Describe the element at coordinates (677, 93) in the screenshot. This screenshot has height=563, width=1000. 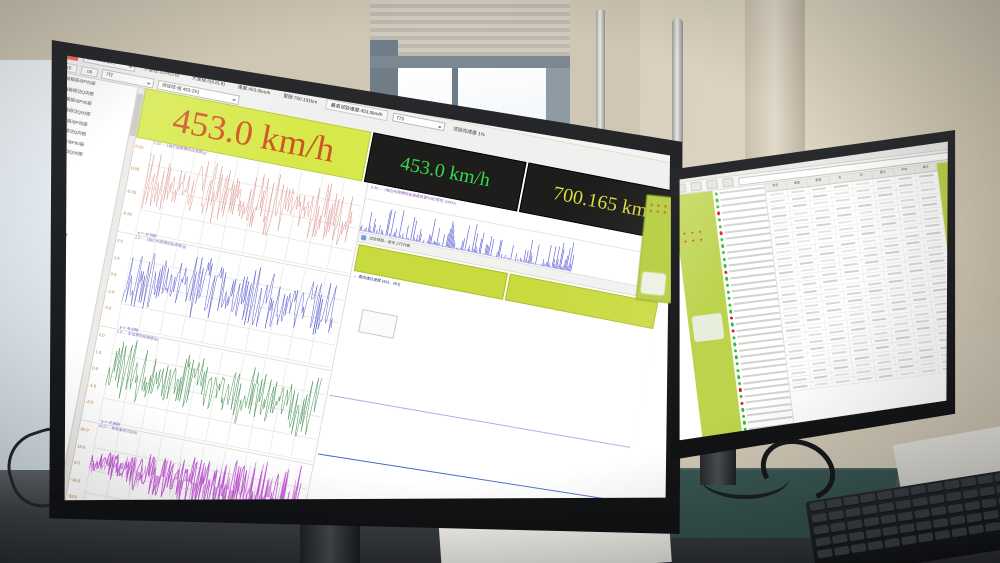
I see `wall-pipe` at that location.